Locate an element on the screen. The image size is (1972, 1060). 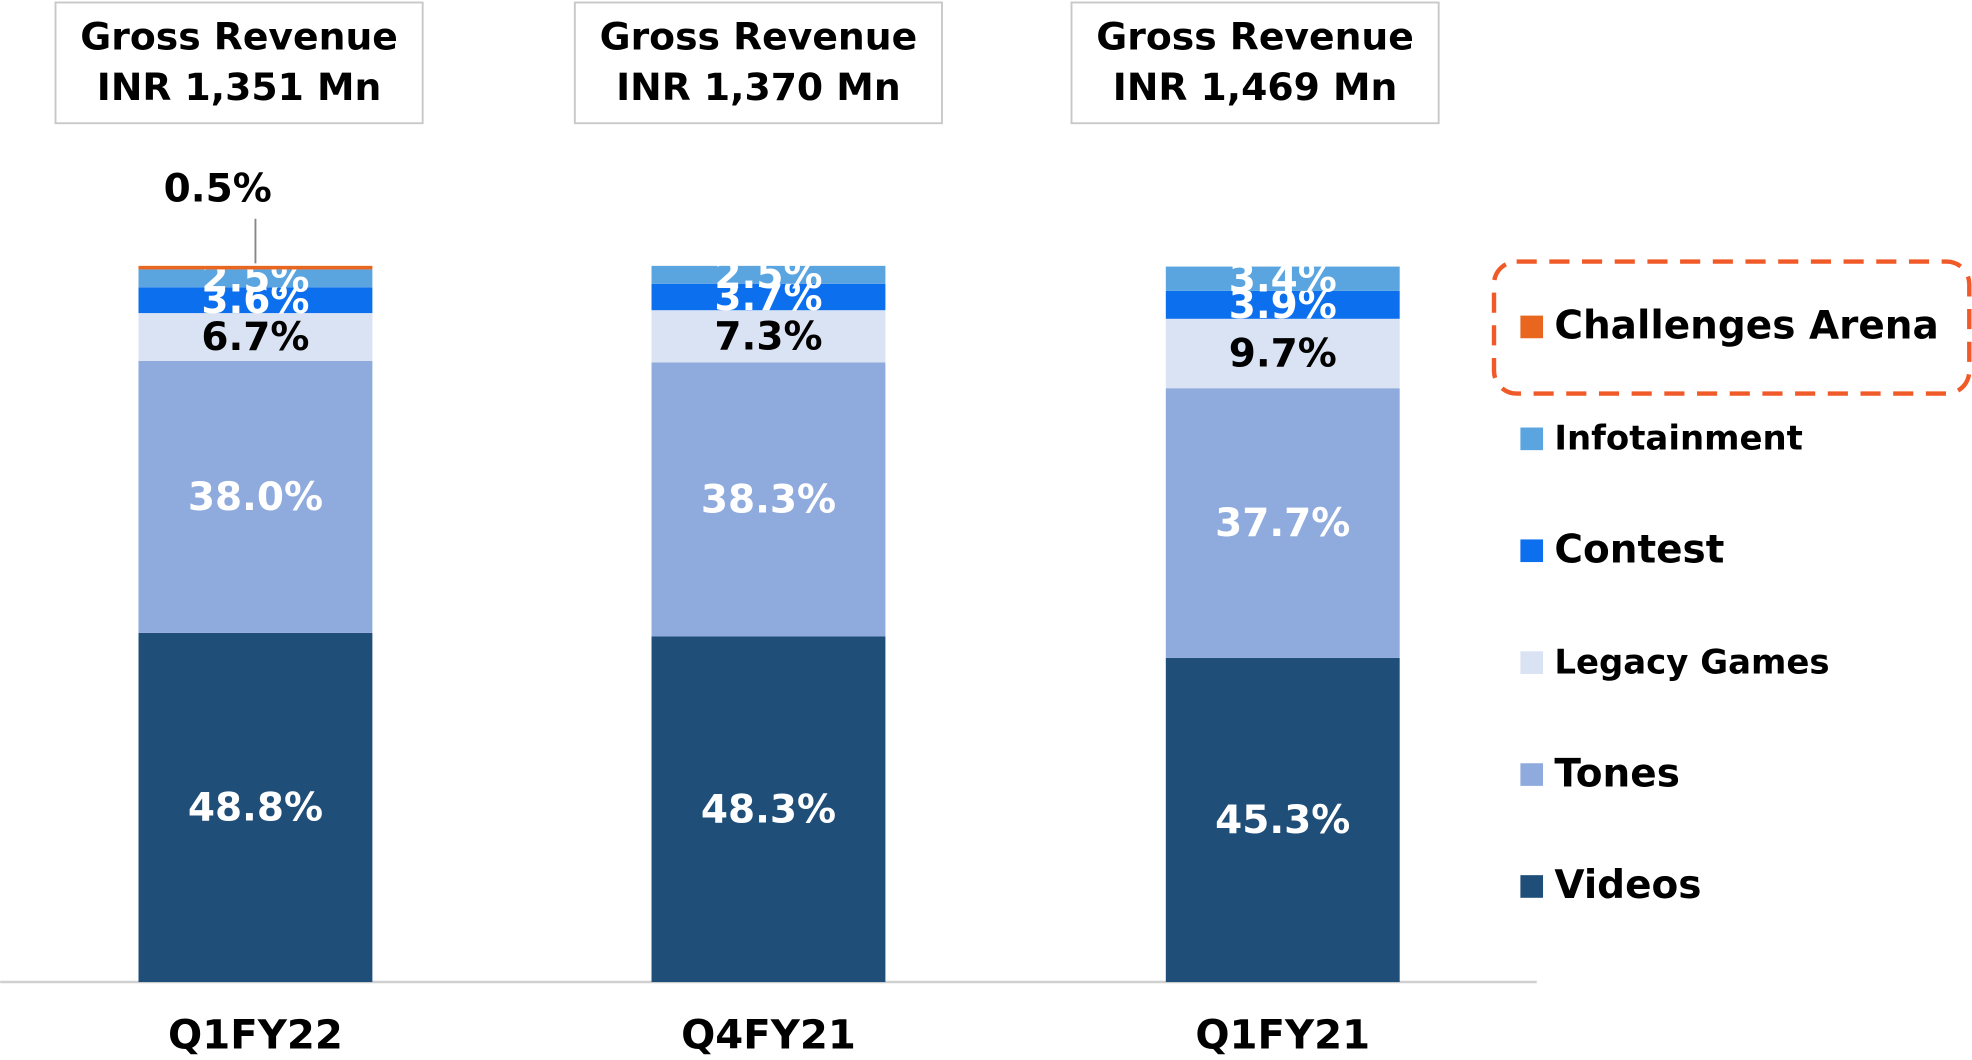
data-label: 3.4% is located at coordinates (1283, 279).